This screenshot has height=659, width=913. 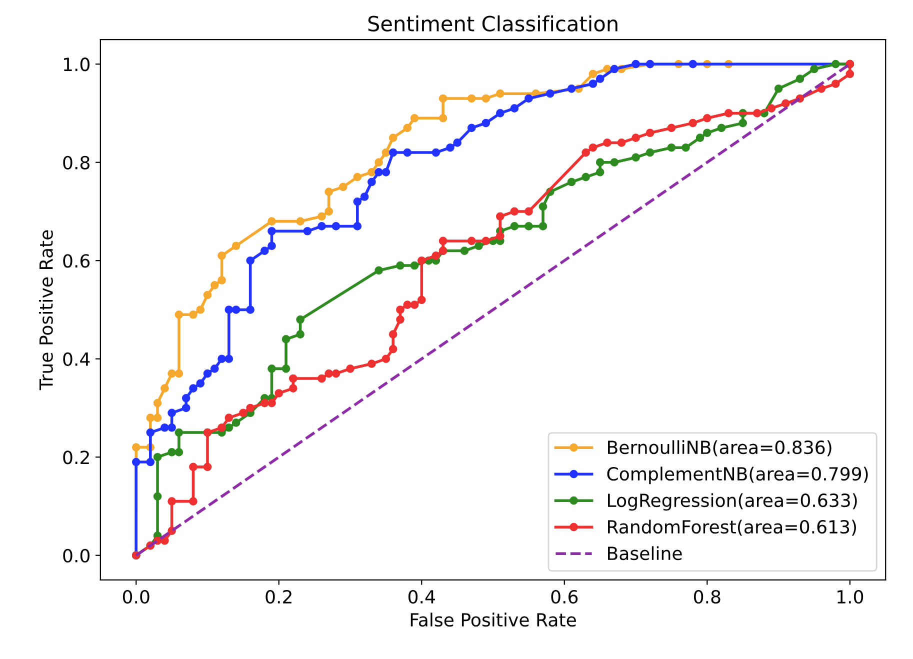 I want to click on x-tick-label: 0.4, so click(x=421, y=597).